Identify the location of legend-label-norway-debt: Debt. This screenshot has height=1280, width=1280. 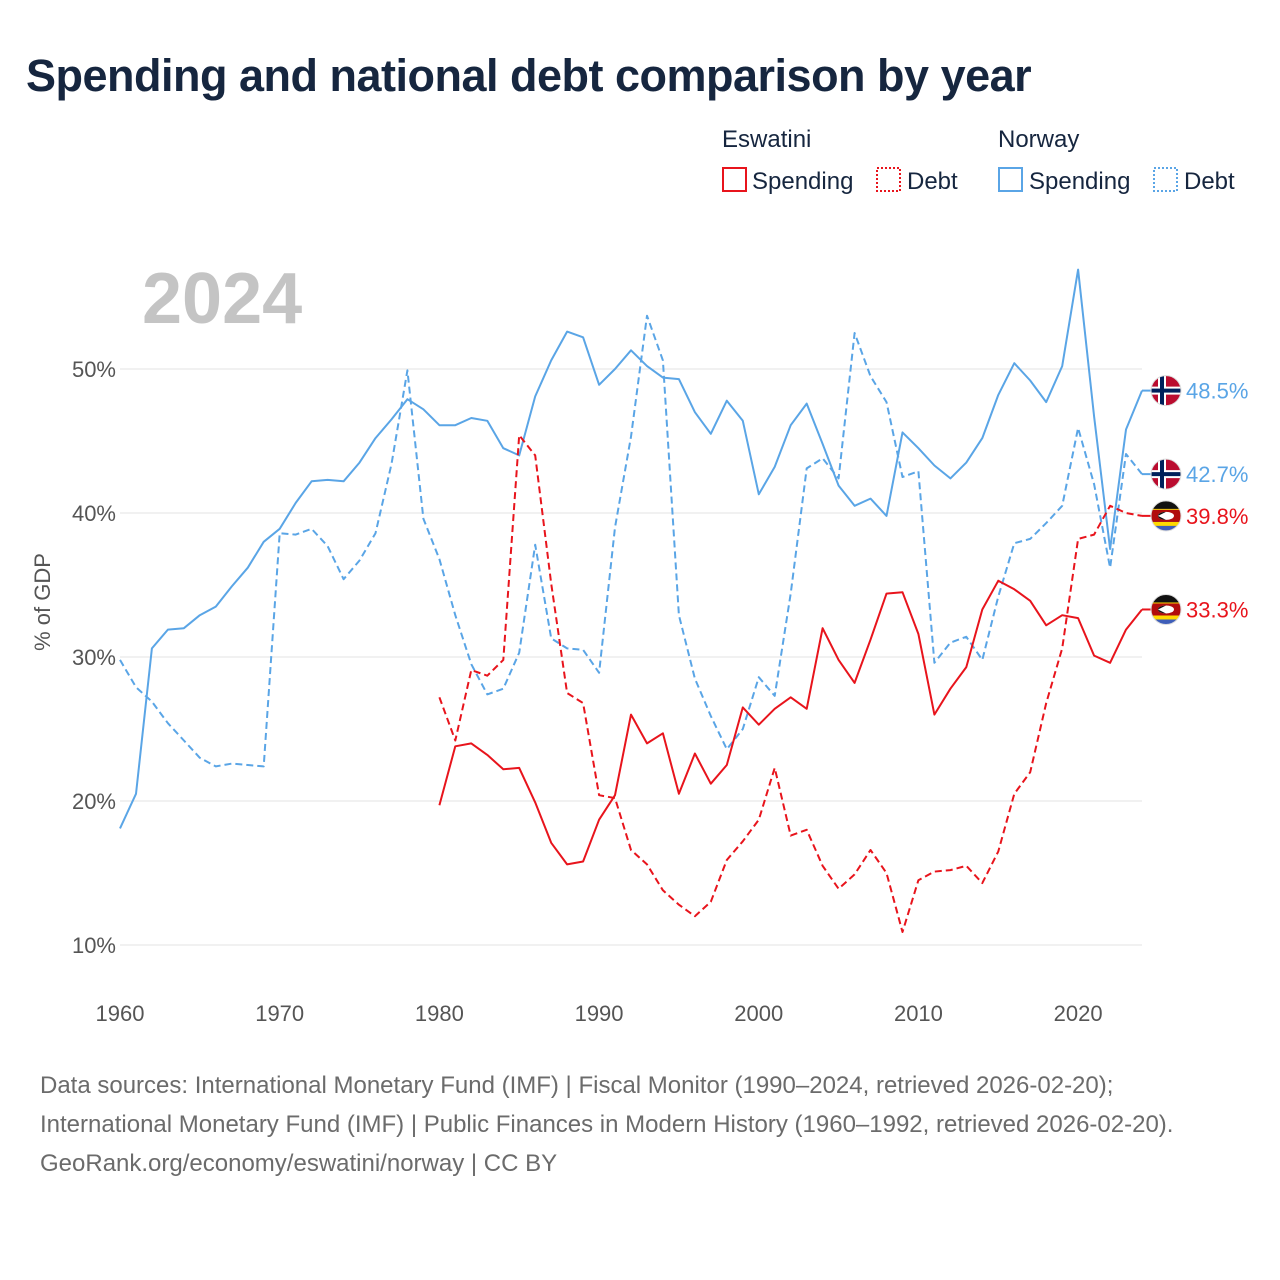
(1209, 181).